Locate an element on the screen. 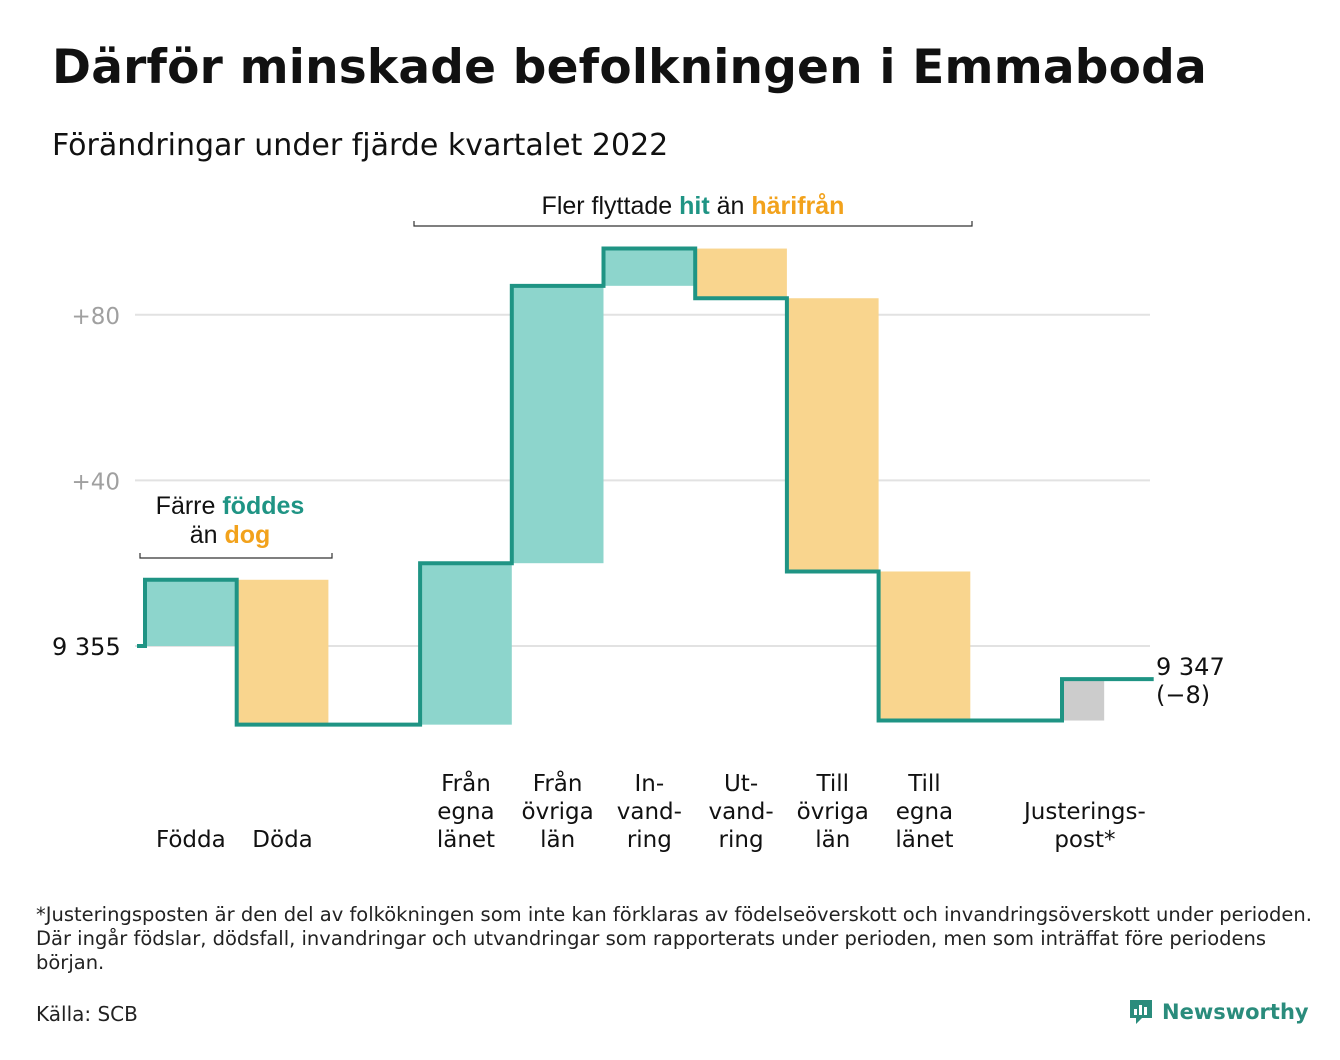 The width and height of the screenshot is (1340, 1060). annotation-word: dog is located at coordinates (247, 535).